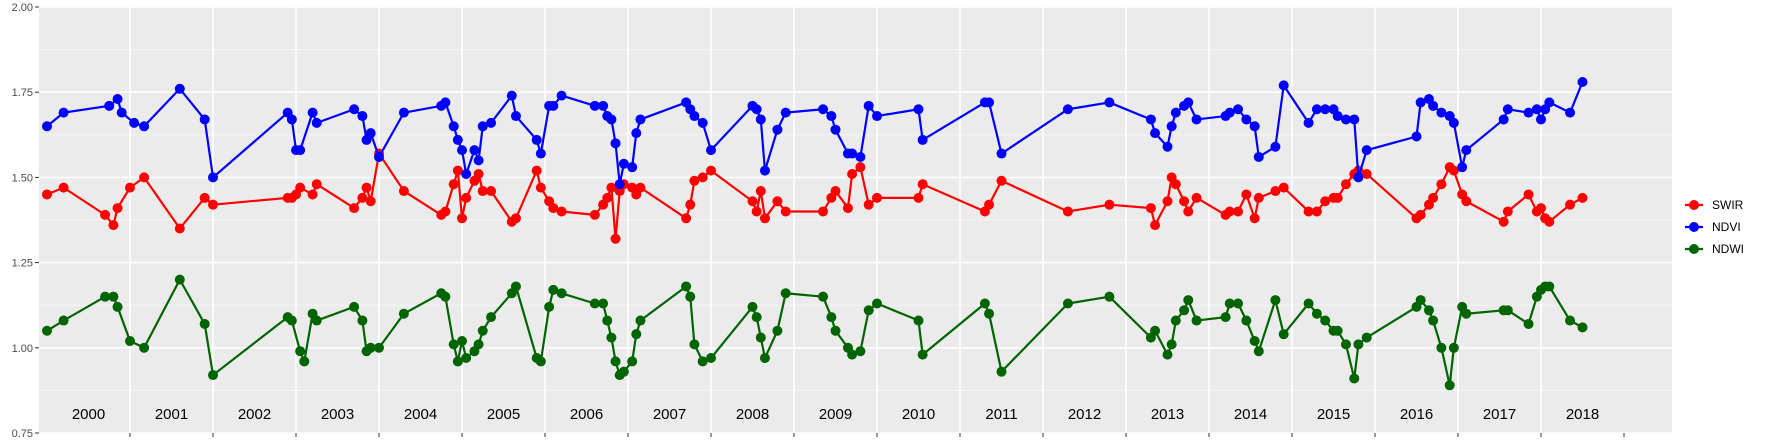 This screenshot has height=442, width=1773. What do you see at coordinates (1084, 414) in the screenshot?
I see `year-label: 2012` at bounding box center [1084, 414].